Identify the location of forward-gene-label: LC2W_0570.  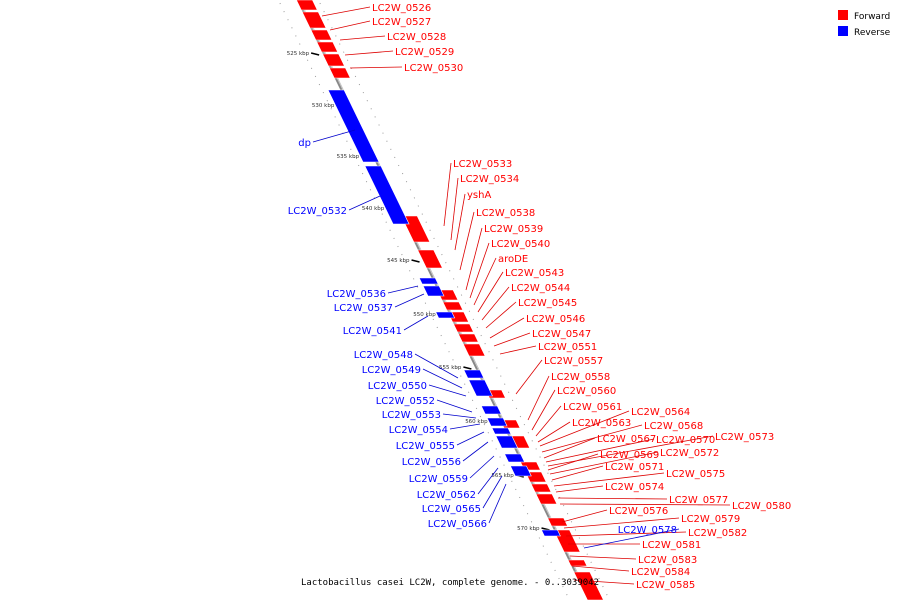
(685, 440).